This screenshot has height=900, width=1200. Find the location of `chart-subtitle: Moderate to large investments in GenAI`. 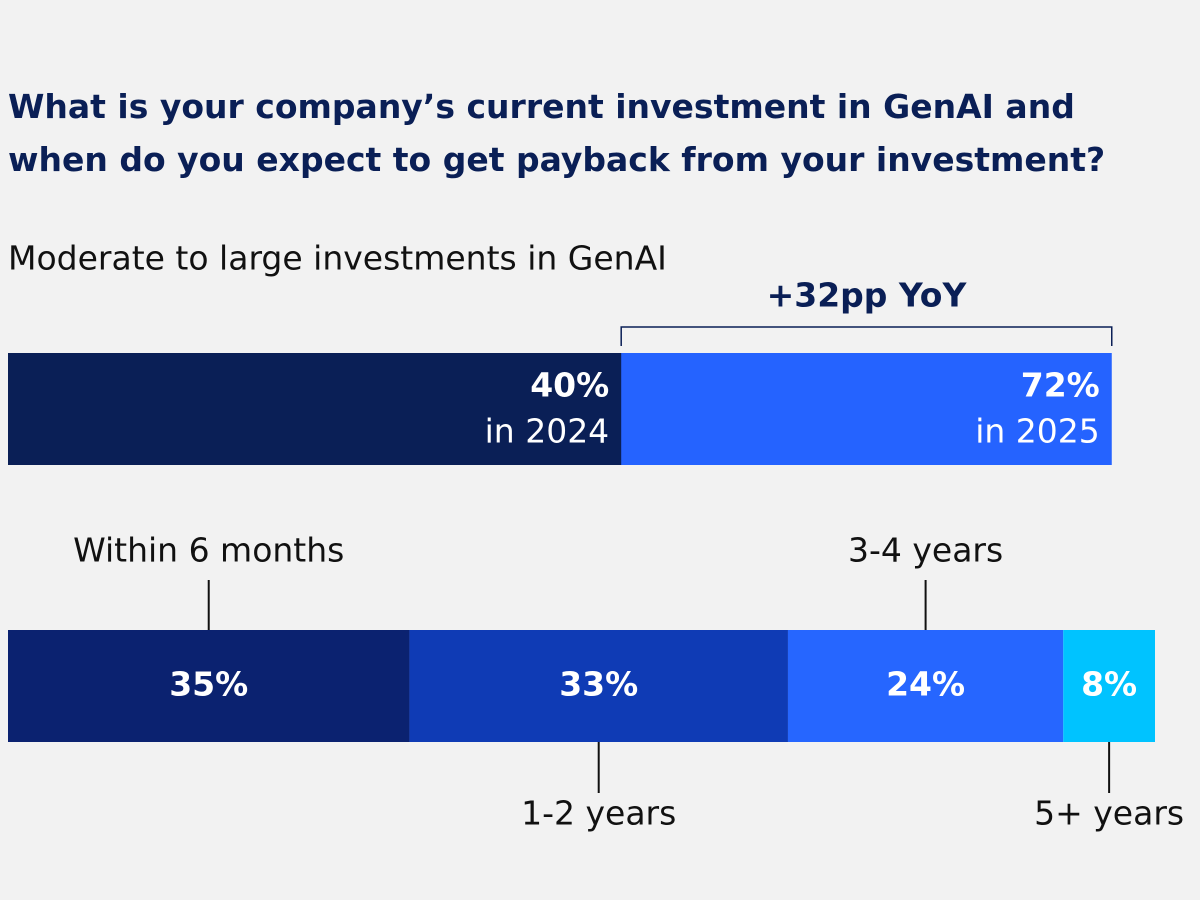

chart-subtitle: Moderate to large investments in GenAI is located at coordinates (337, 258).